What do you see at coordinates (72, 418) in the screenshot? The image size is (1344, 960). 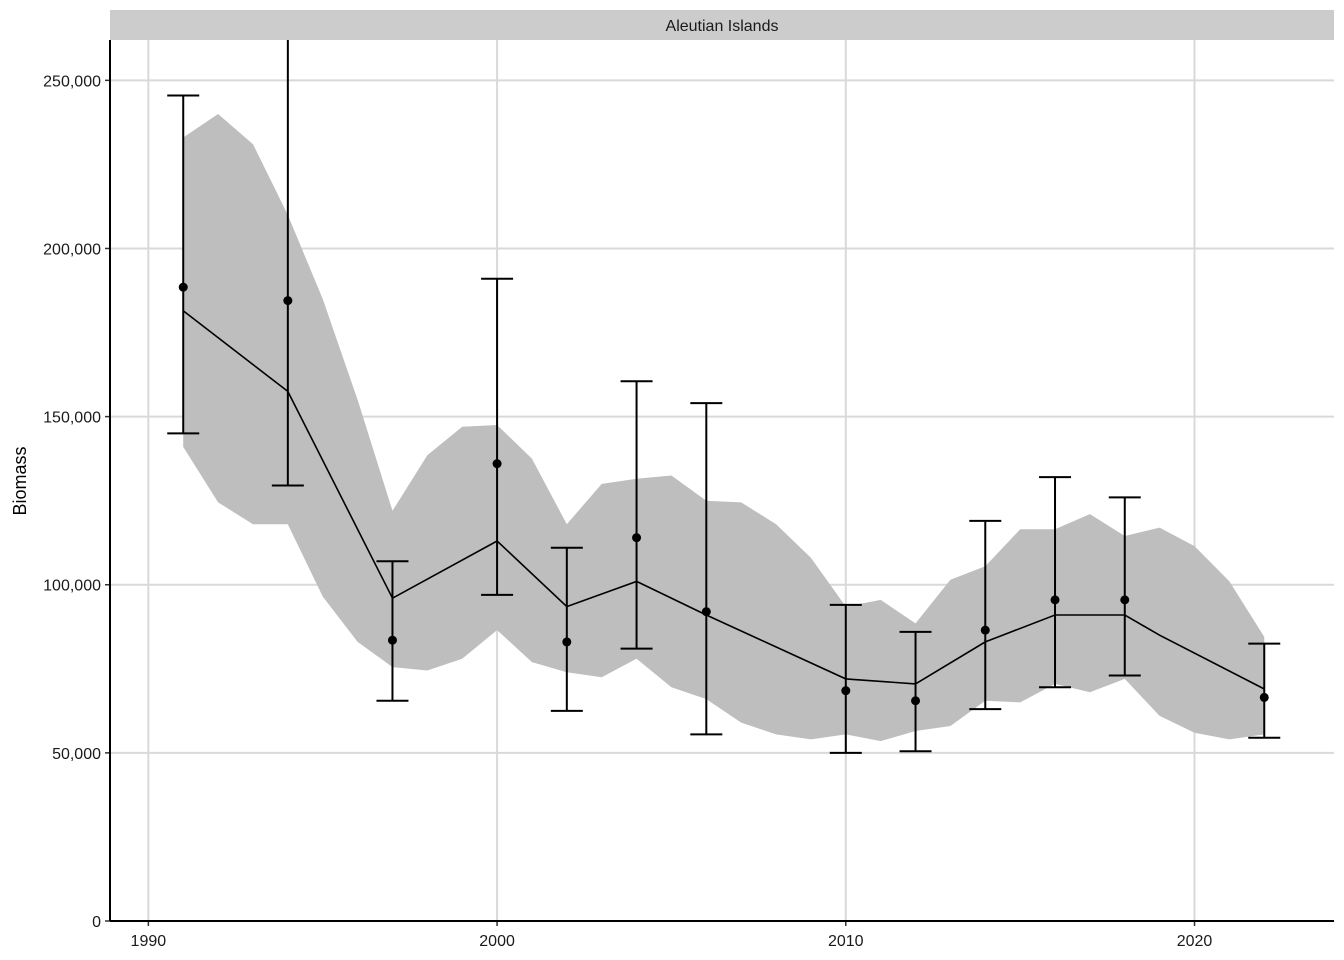 I see `y-tick-label: 150,000` at bounding box center [72, 418].